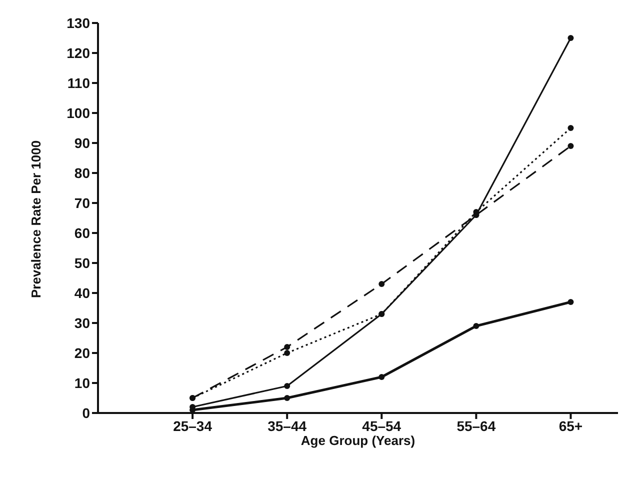 The image size is (640, 490). I want to click on x-axis-title: Age Group (Years), so click(358, 440).